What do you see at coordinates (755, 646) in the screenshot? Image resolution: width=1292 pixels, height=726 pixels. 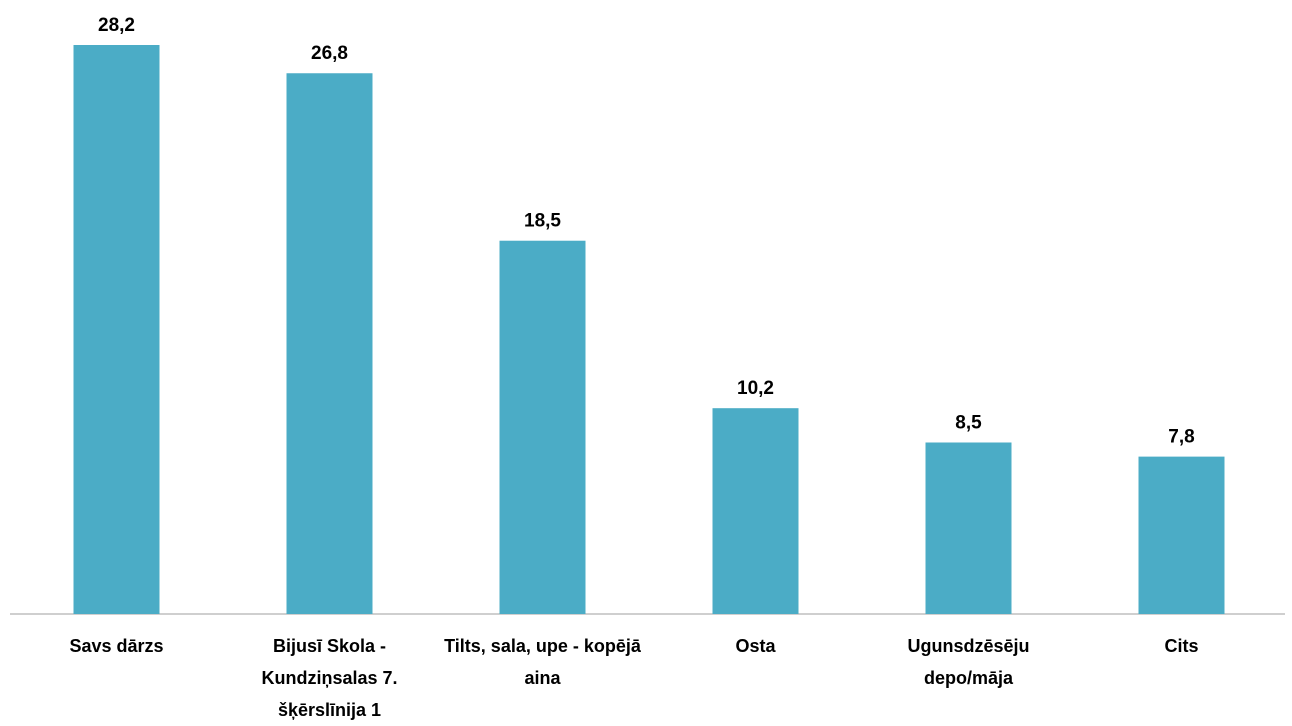 I see `x-tick-label: Osta` at bounding box center [755, 646].